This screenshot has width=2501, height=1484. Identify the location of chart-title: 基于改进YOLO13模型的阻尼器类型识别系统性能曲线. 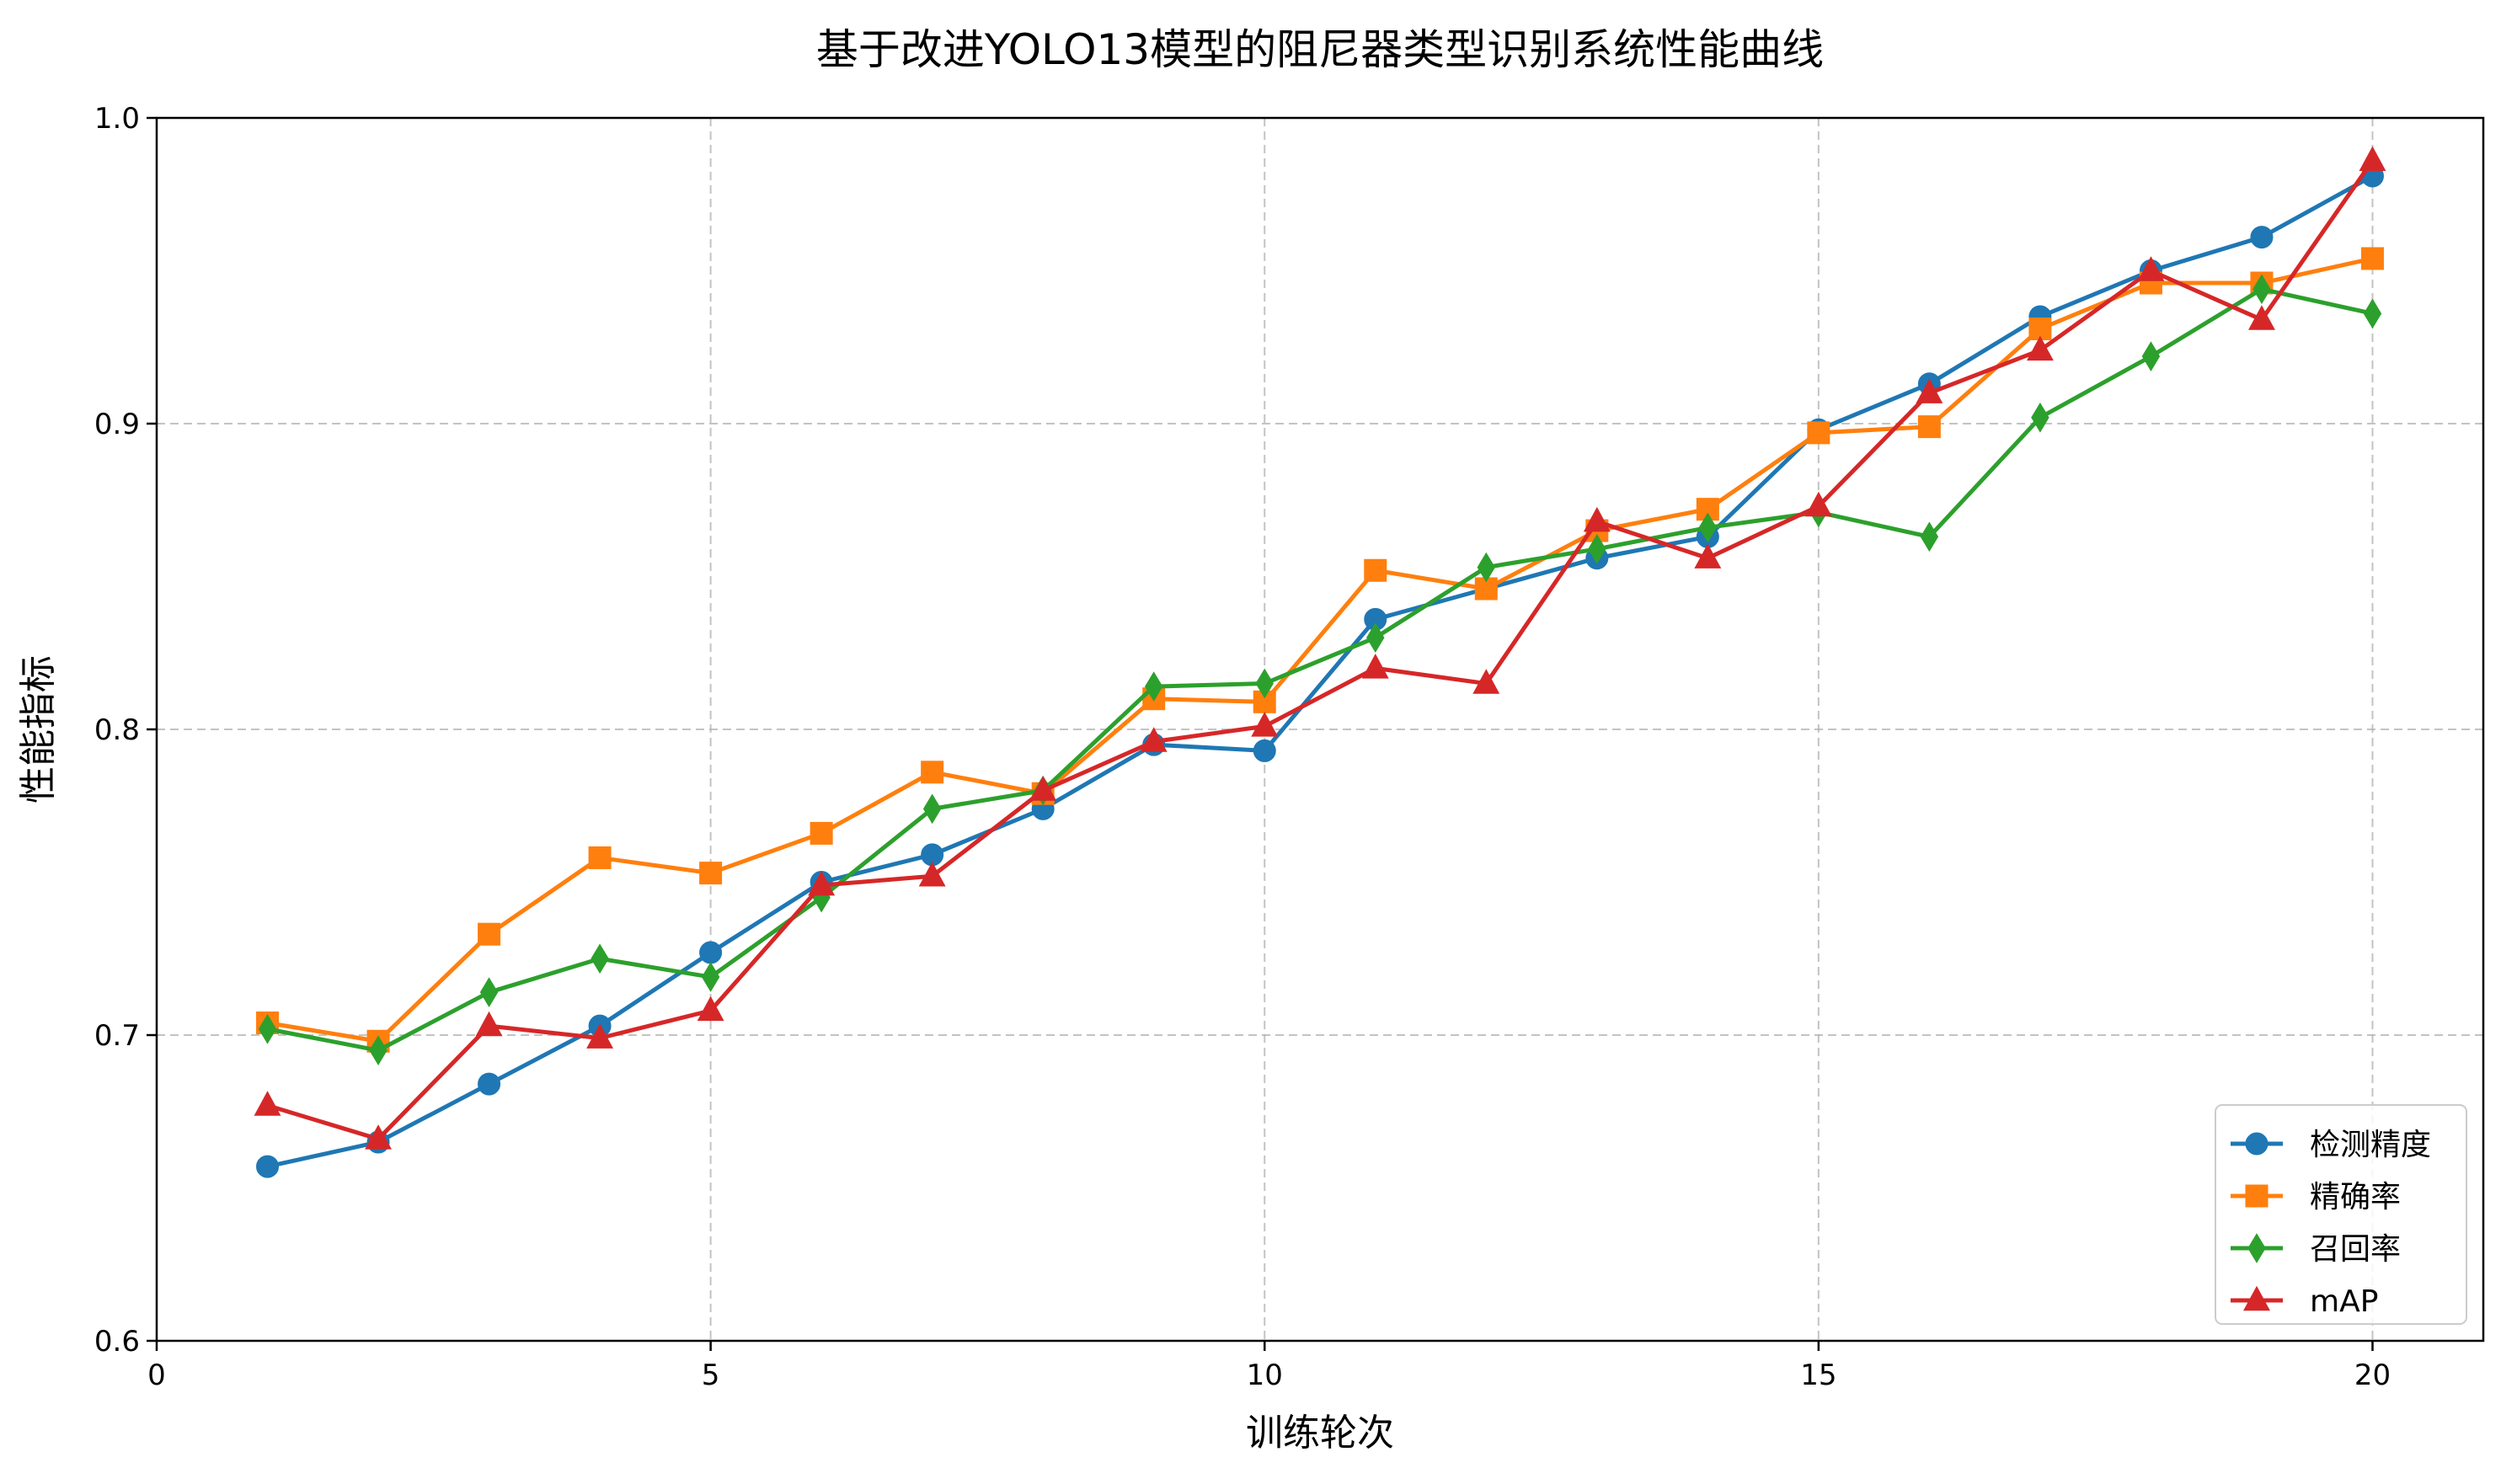
(1320, 50).